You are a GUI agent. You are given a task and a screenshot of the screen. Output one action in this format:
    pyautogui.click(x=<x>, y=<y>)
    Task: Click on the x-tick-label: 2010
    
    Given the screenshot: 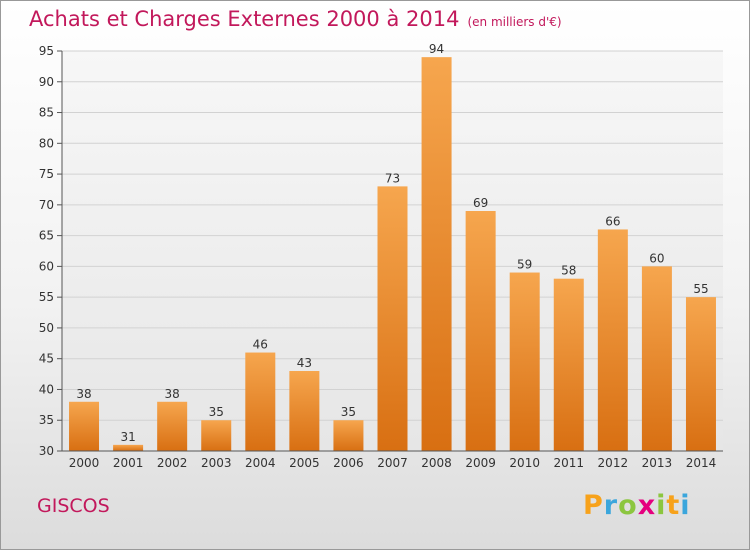 What is the action you would take?
    pyautogui.click(x=524, y=463)
    